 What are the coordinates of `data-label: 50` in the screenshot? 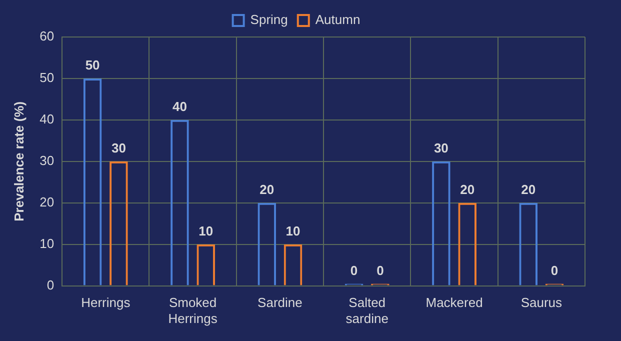 It's located at (92, 65).